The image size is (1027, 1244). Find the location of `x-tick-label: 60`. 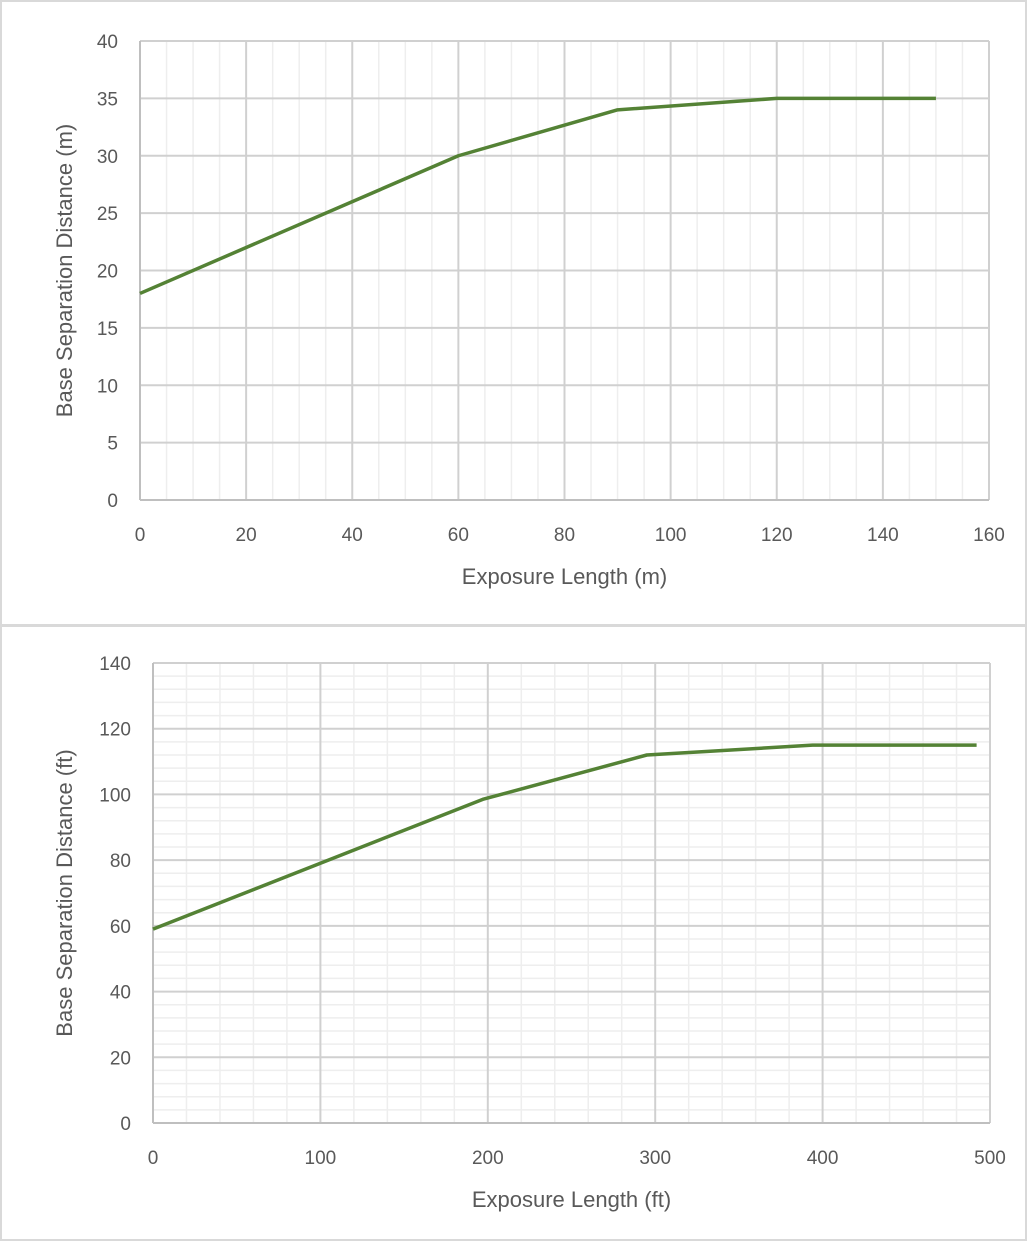

x-tick-label: 60 is located at coordinates (458, 535).